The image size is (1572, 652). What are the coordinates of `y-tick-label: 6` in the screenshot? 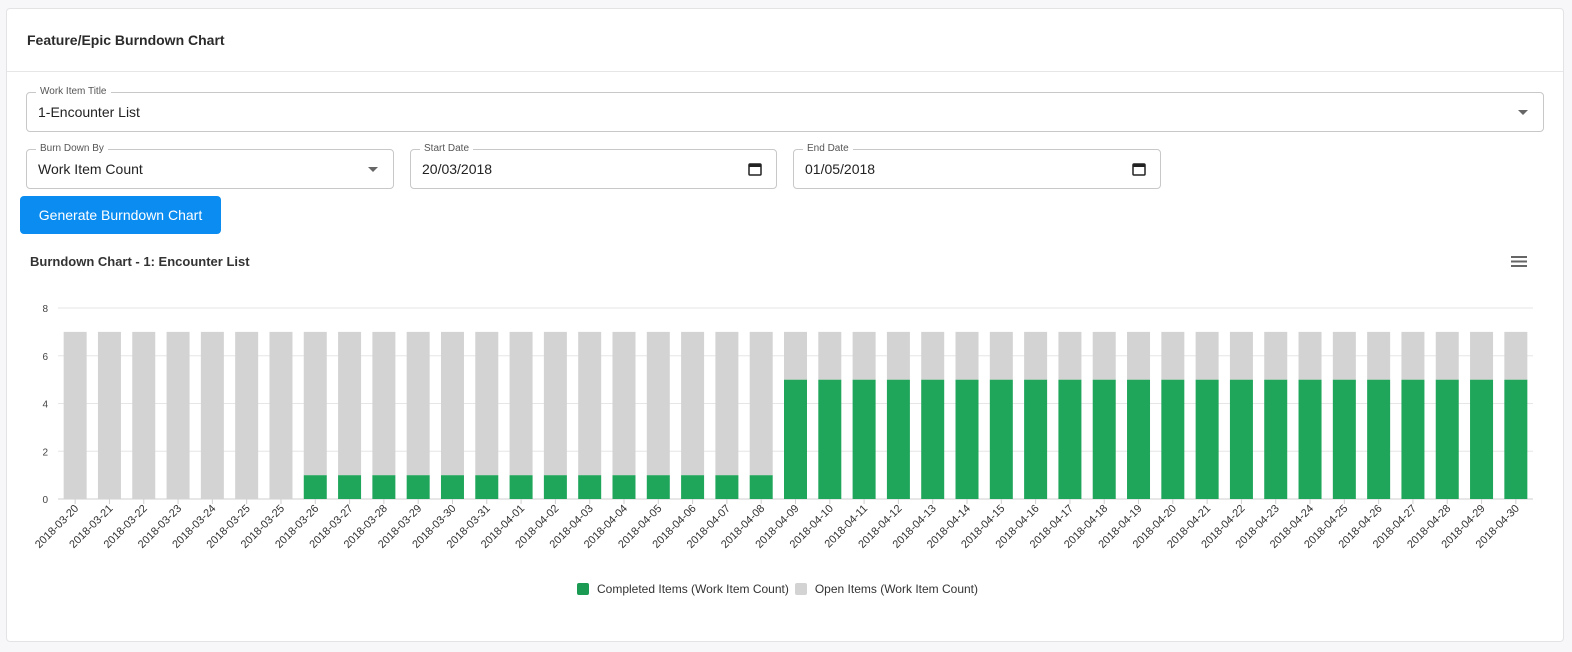 It's located at (45, 357).